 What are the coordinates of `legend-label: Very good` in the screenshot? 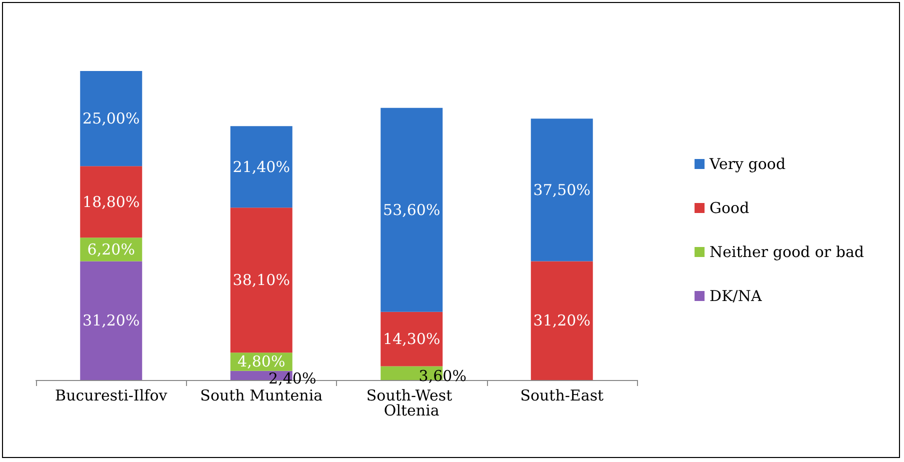 It's located at (747, 164).